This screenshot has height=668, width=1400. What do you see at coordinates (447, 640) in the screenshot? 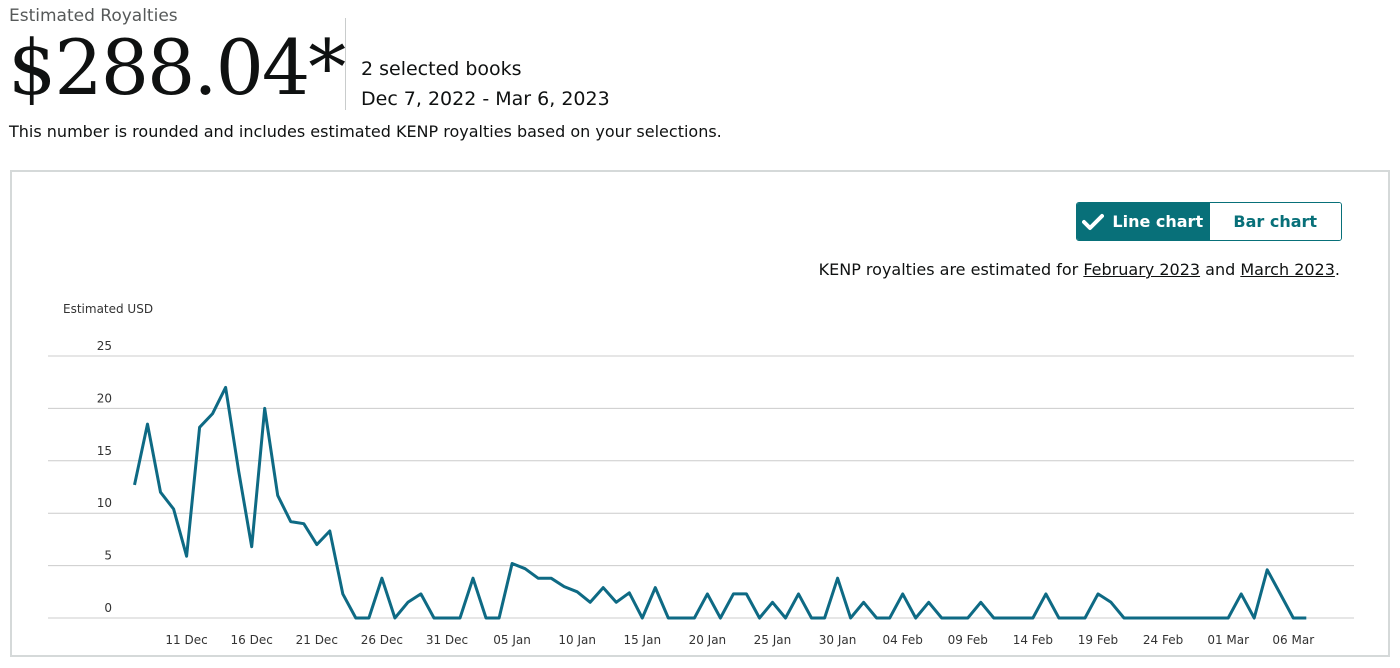
I see `x-tick-label: 31 Dec` at bounding box center [447, 640].